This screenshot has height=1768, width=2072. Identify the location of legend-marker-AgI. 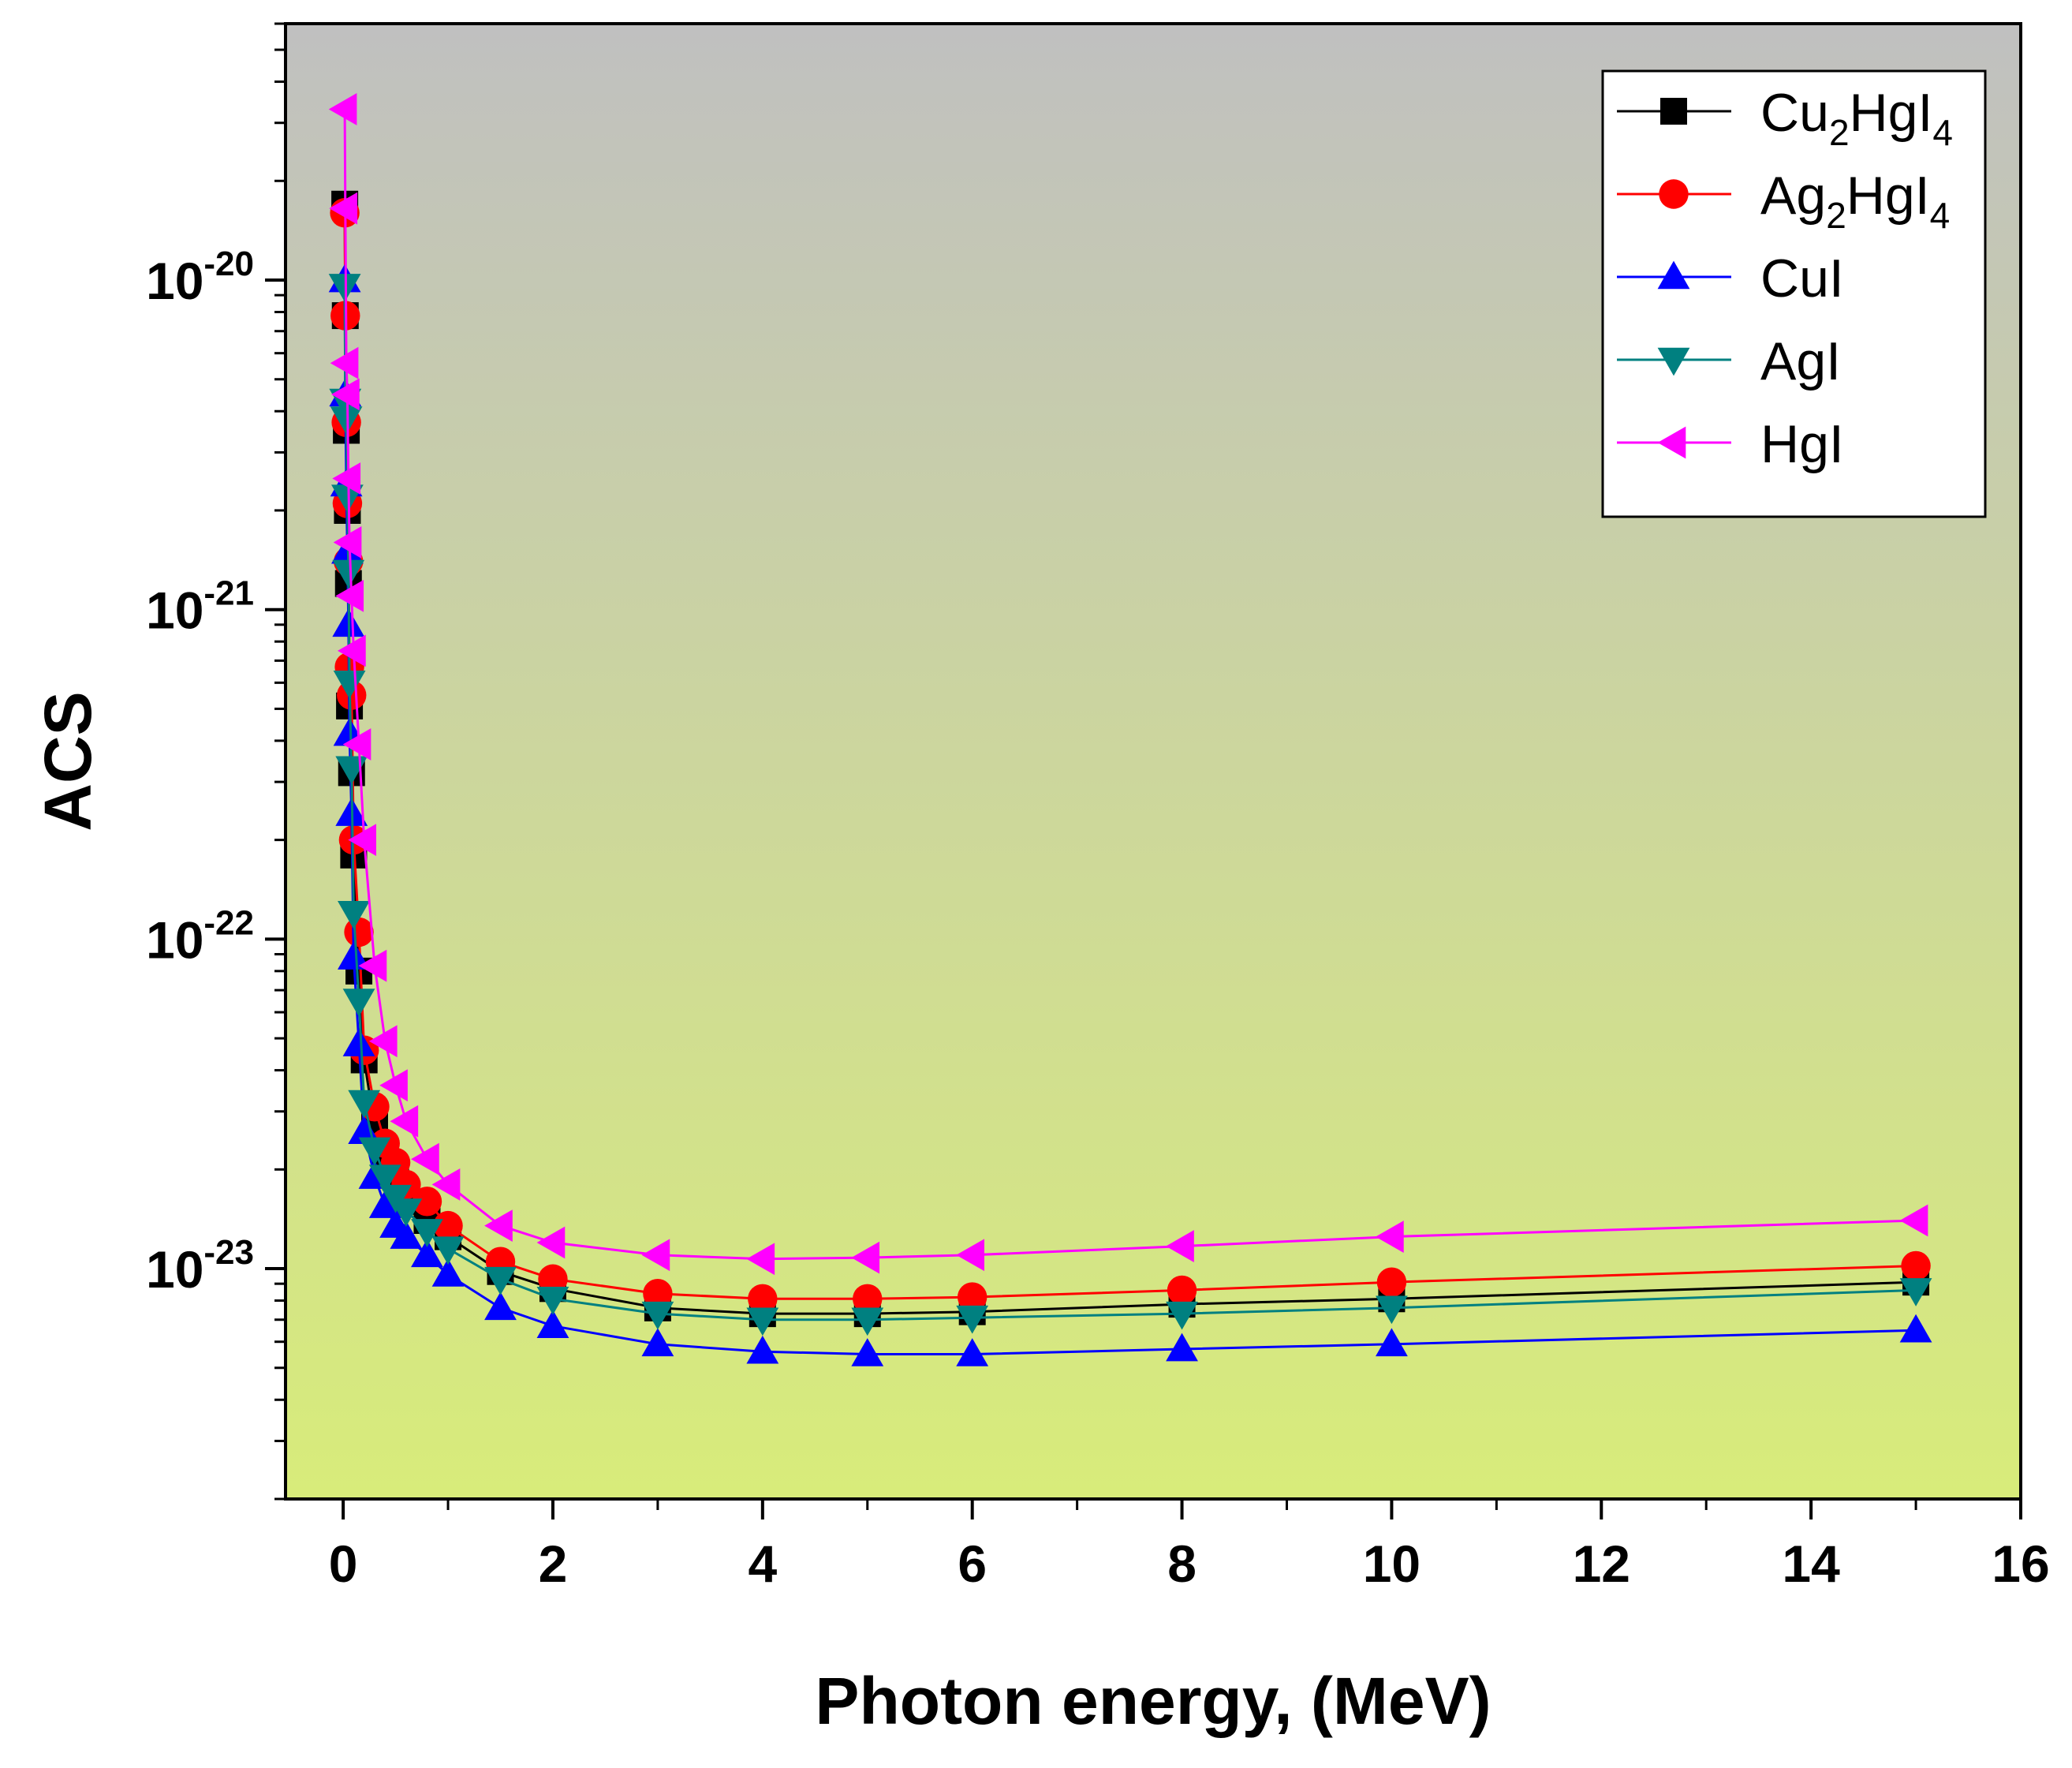
(1673, 361).